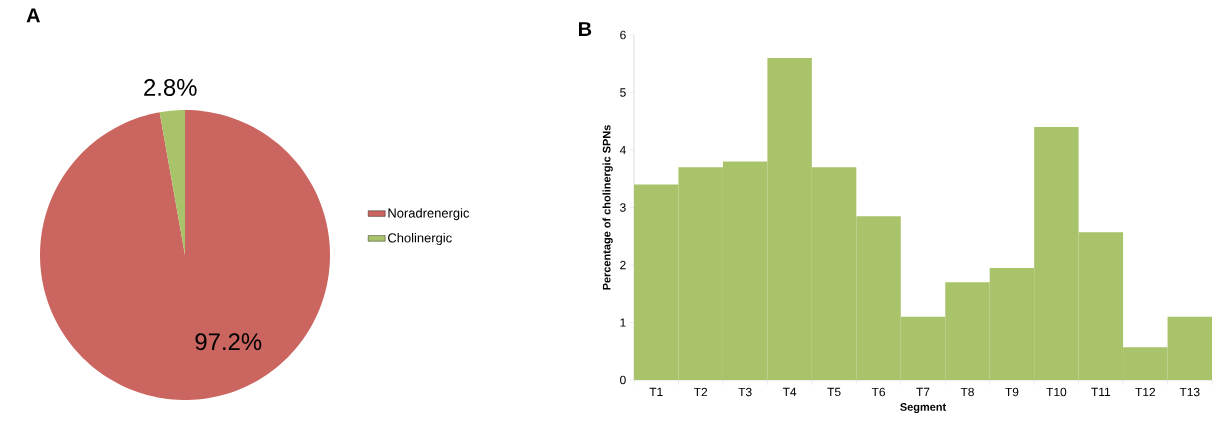  What do you see at coordinates (1012, 392) in the screenshot?
I see `x-tick-label: T9` at bounding box center [1012, 392].